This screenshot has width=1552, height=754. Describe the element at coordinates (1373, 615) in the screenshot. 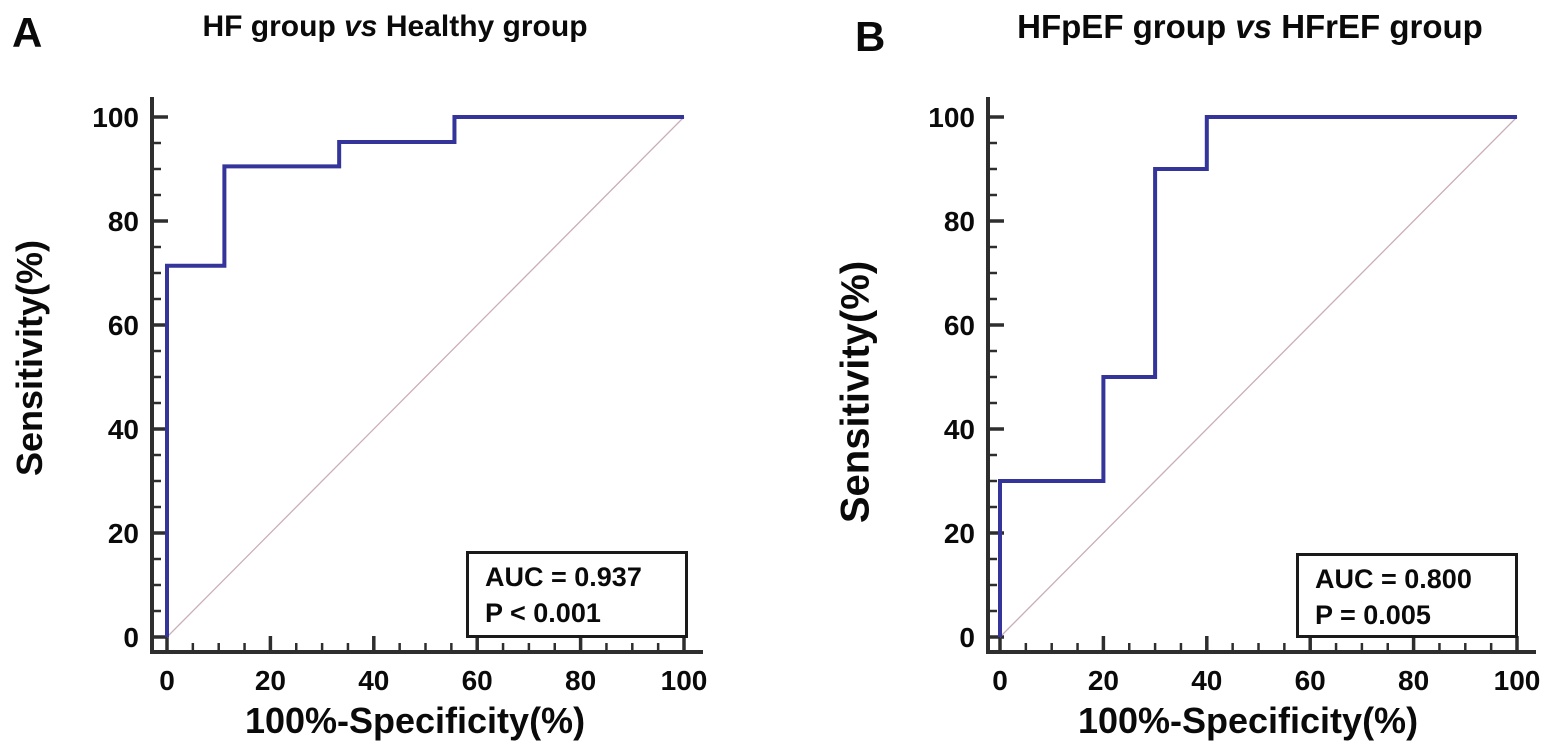

I see `panel-b-p-value: P = 0.005` at that location.